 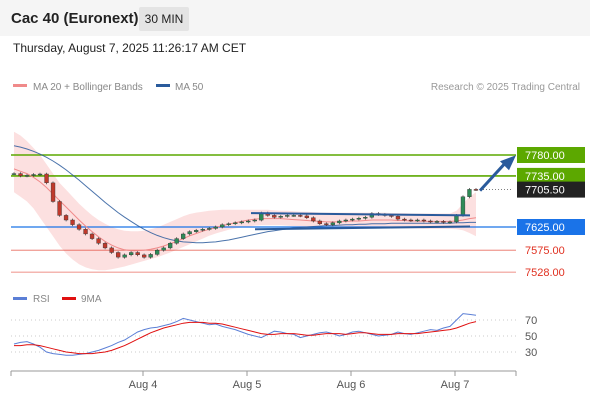 I want to click on ma50-legend-swatch, so click(x=163, y=85).